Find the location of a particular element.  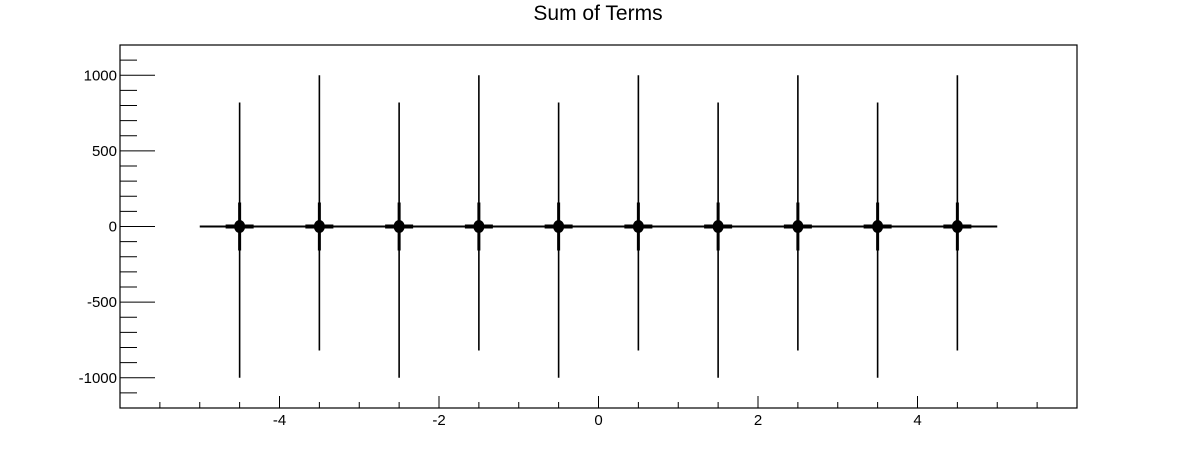

y-tick-label: 0 is located at coordinates (113, 227).